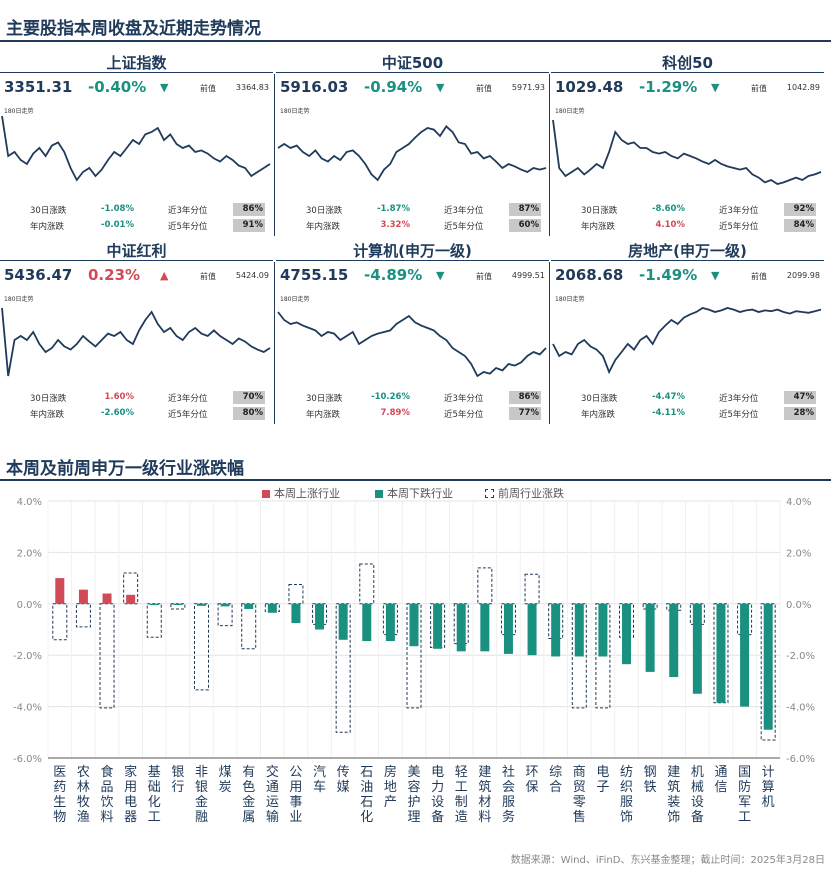 The image size is (831, 872). I want to click on p3-value: 87%, so click(525, 209).